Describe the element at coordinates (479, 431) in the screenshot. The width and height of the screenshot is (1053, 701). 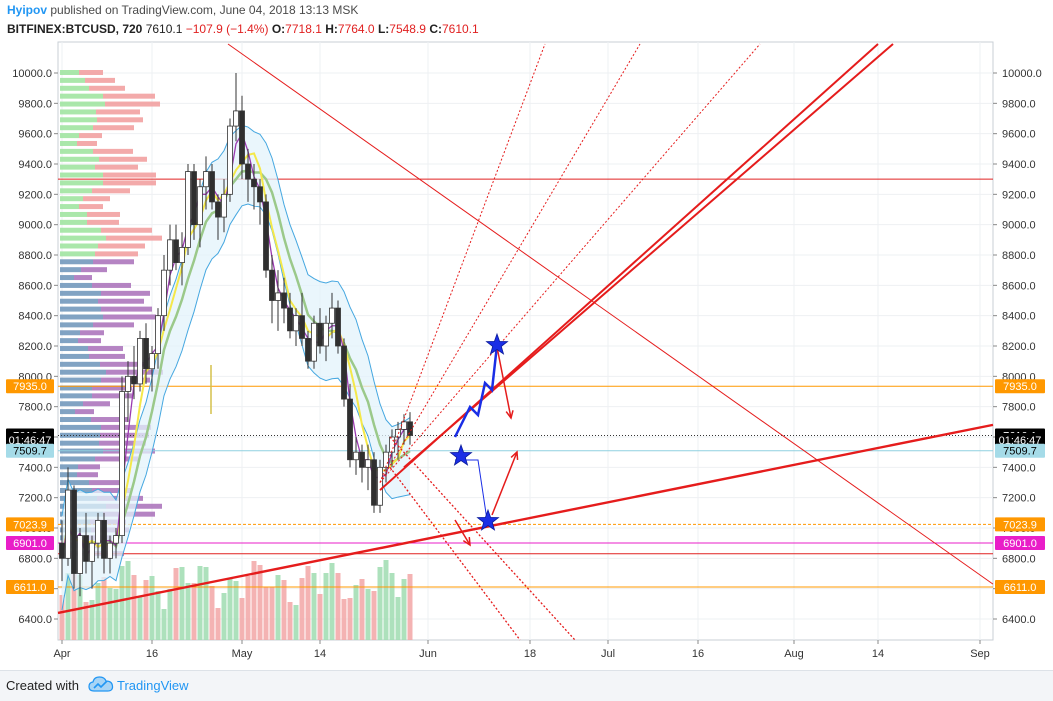
I see `star-annotations` at that location.